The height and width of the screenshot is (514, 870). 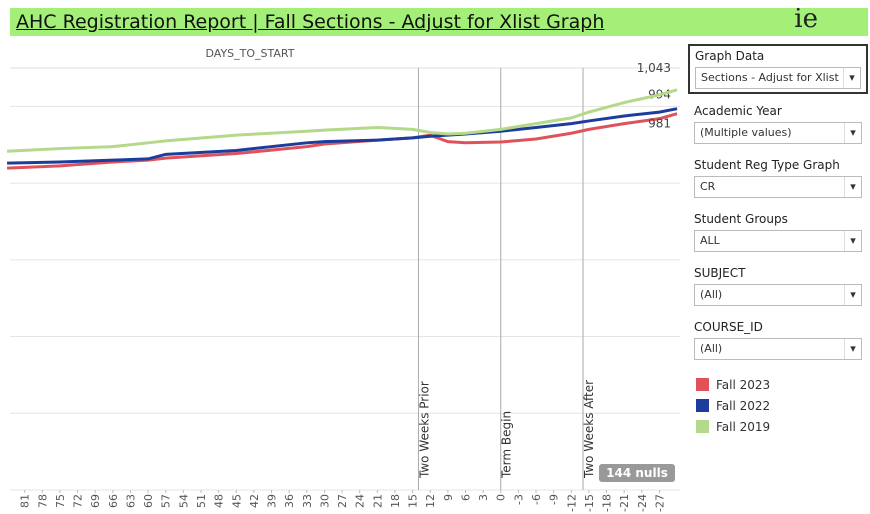 I want to click on filter-label: Student Groups, so click(x=741, y=219).